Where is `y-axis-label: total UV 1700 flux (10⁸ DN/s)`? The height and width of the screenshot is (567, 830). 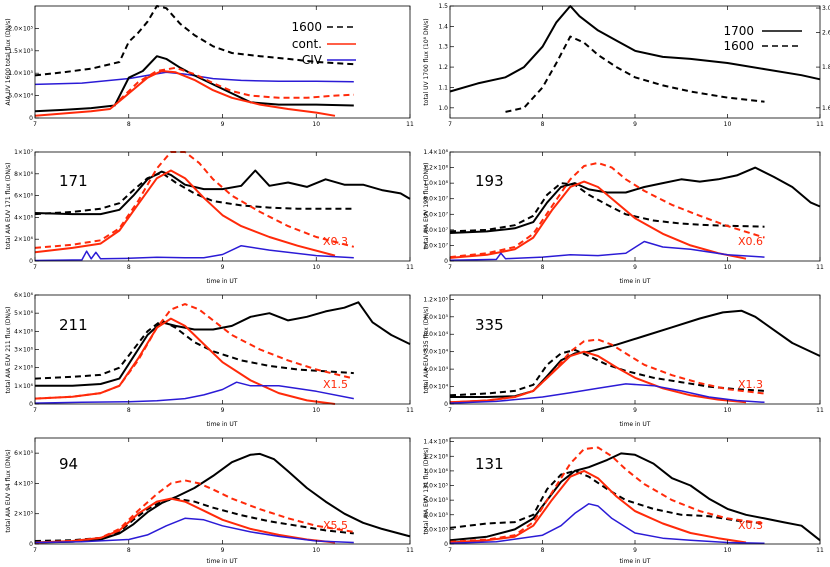
y-axis-label: total UV 1700 flux (10⁸ DN/s) is located at coordinates (426, 61).